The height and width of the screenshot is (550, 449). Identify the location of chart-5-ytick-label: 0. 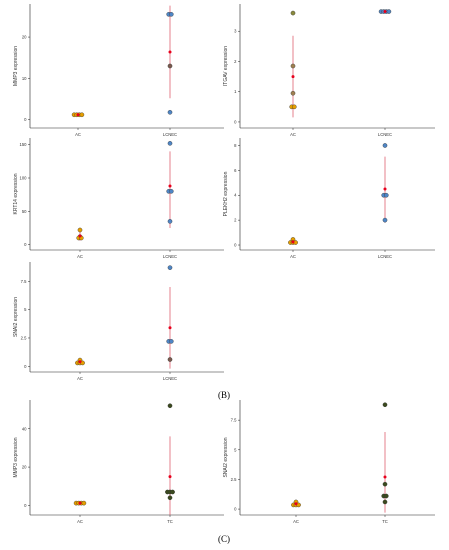
(25, 366).